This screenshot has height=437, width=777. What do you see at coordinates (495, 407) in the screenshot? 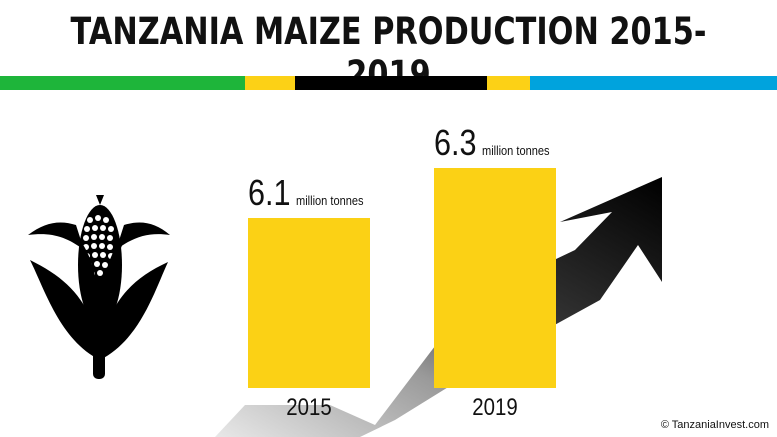
I see `category-label-2019: 2019` at bounding box center [495, 407].